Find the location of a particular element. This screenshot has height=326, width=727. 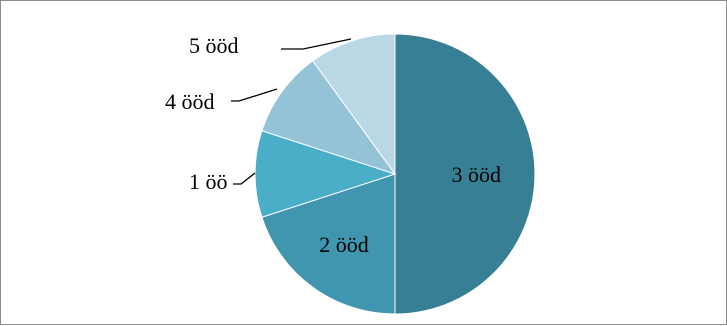

slice-label-3: 1 öö is located at coordinates (208, 181).